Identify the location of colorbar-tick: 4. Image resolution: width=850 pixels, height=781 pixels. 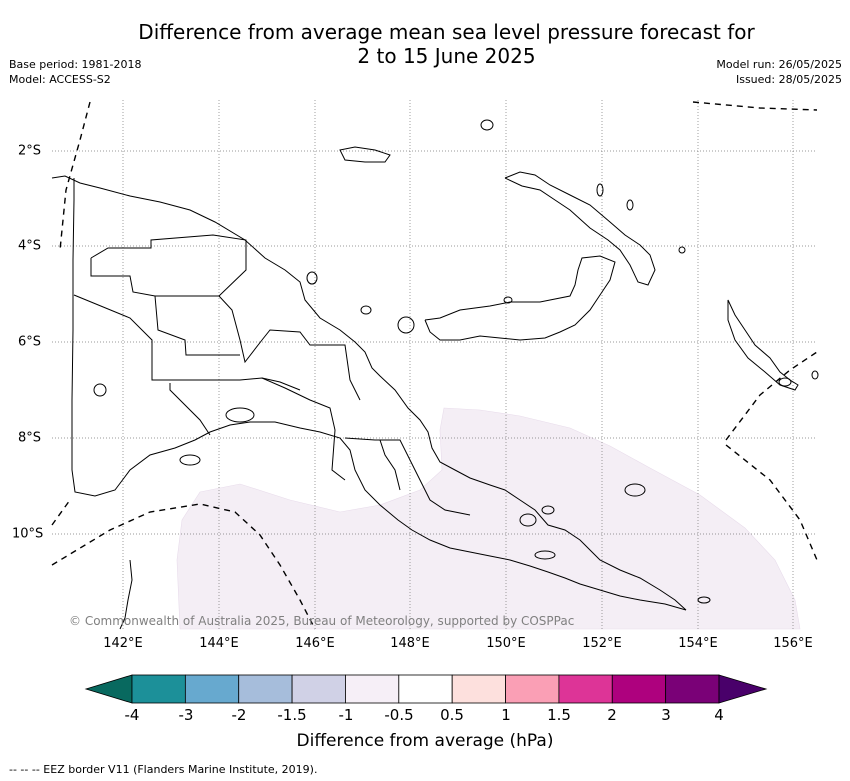
(719, 715).